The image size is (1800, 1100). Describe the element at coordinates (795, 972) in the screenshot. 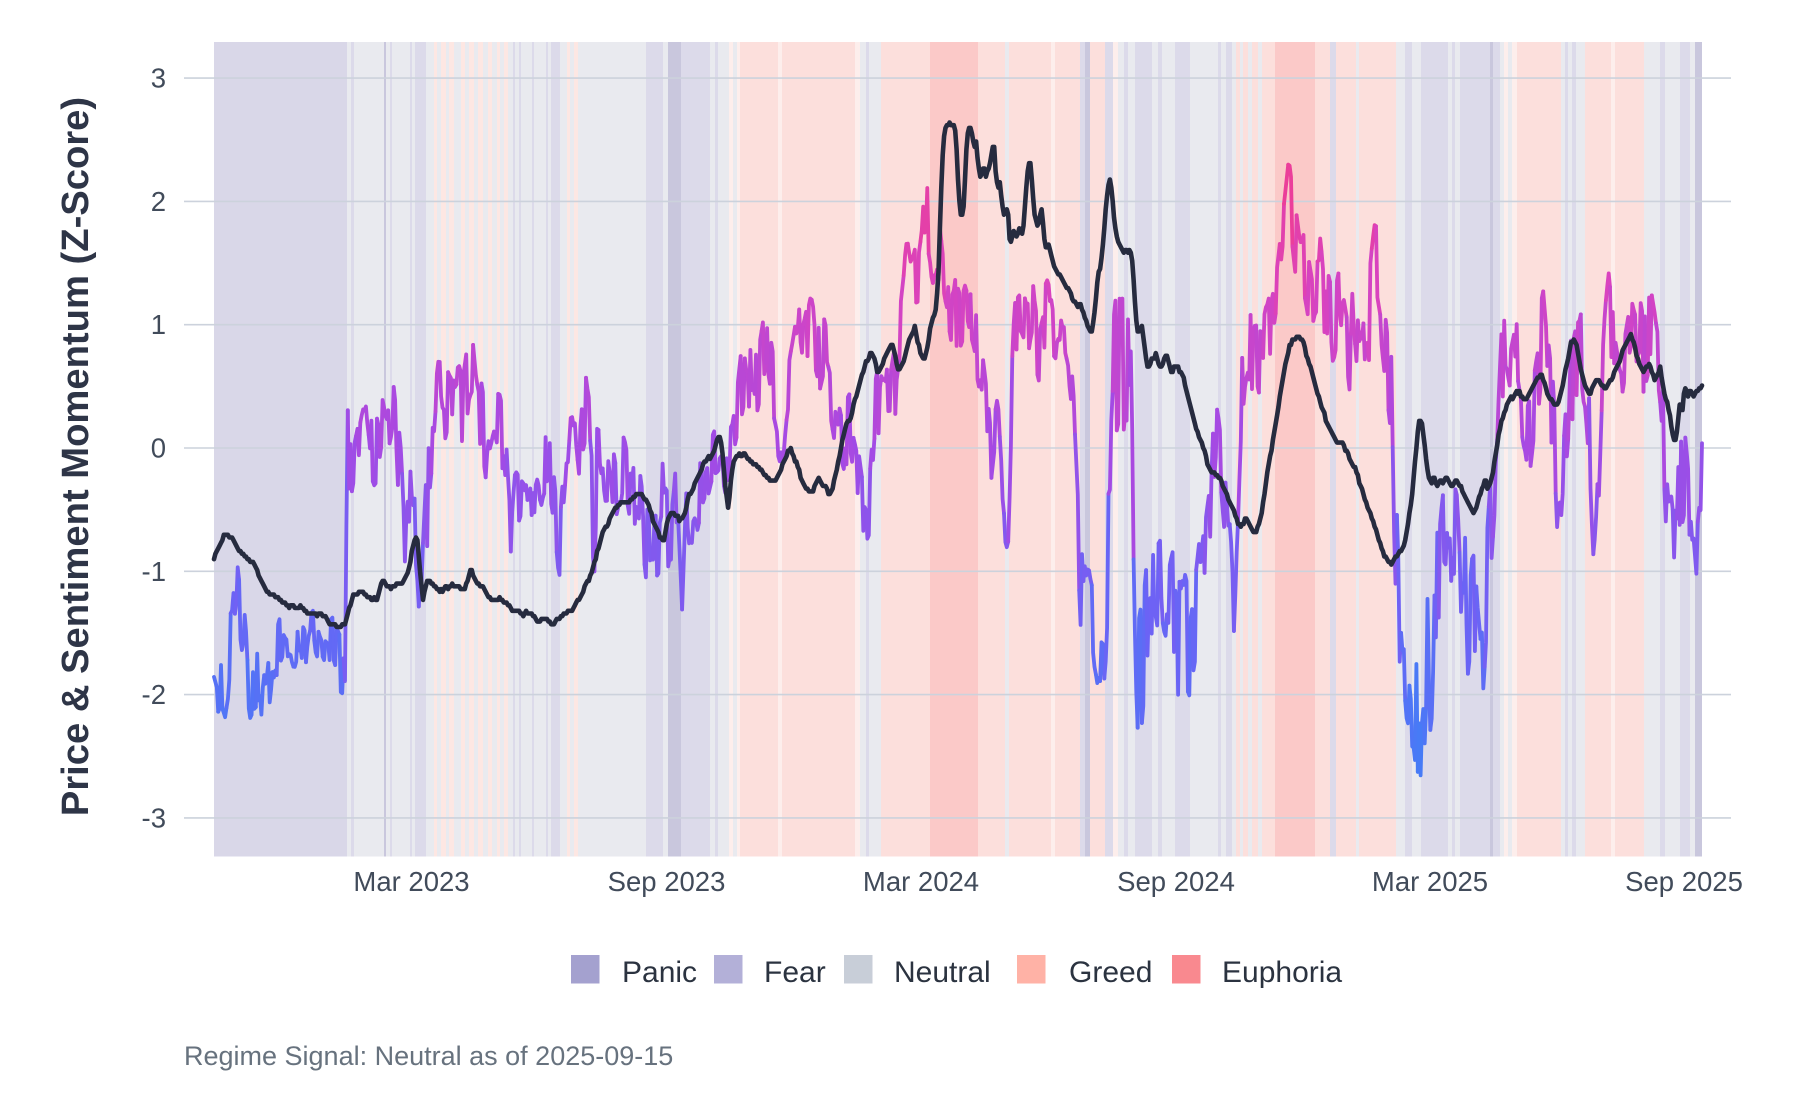

I see `svg-text: Fear` at that location.